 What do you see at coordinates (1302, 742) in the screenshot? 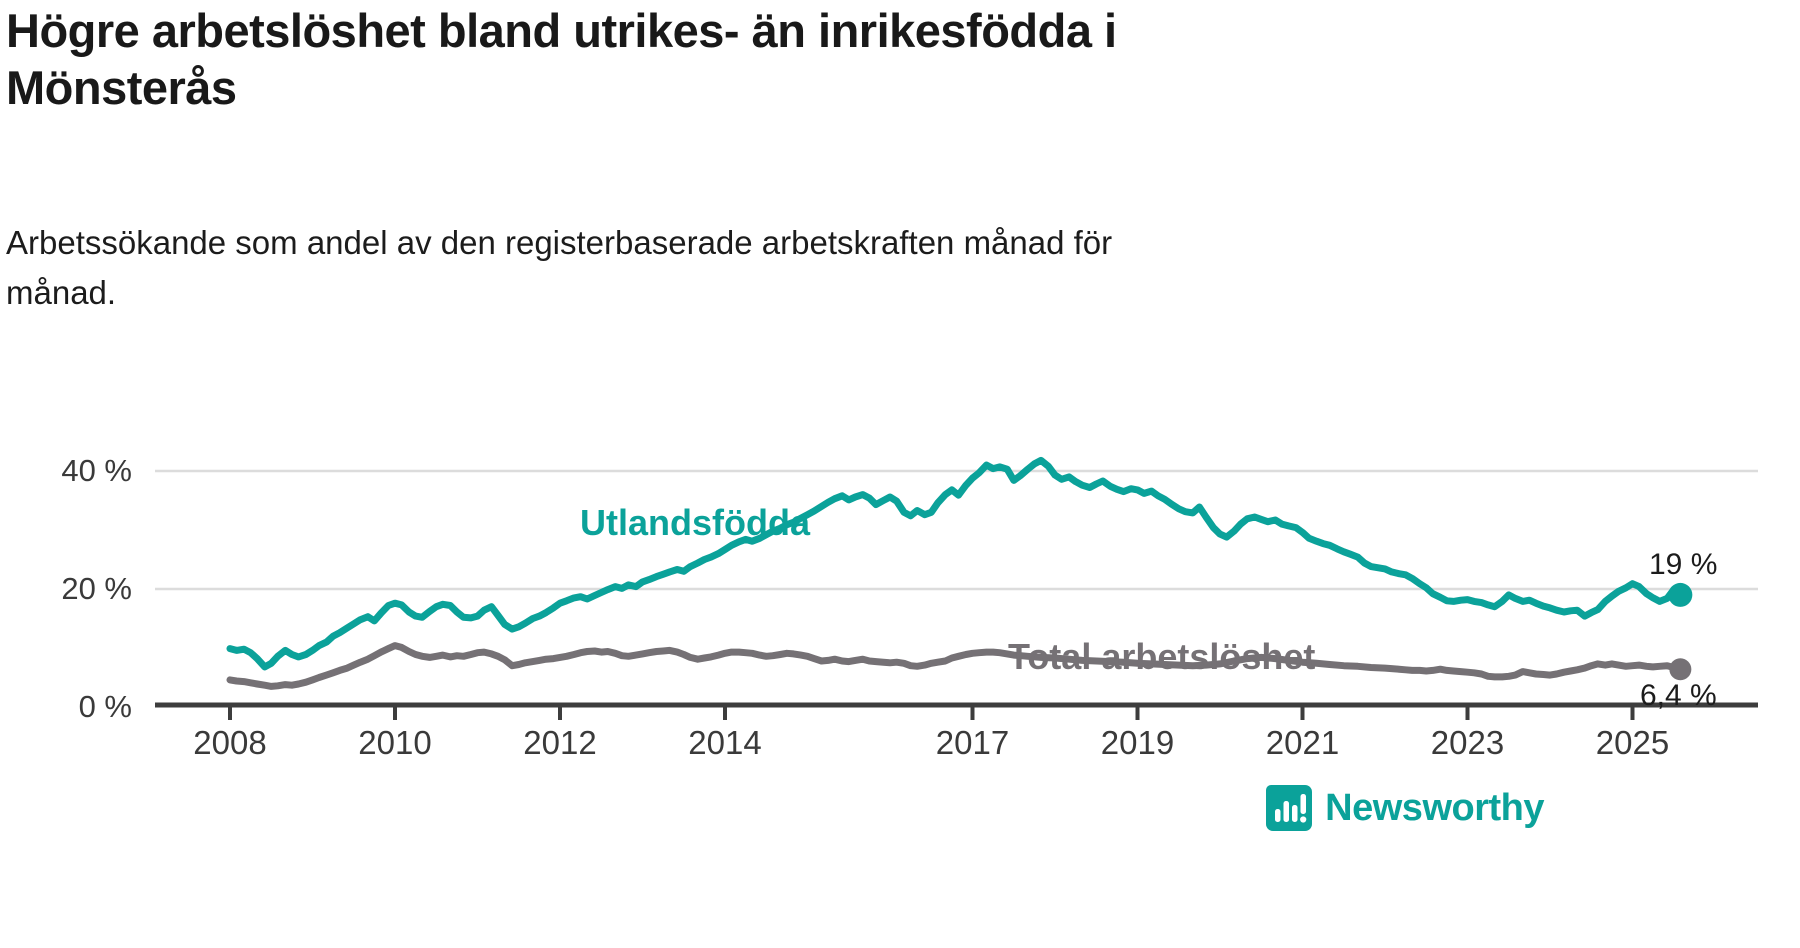
I see `x-tick-label: 2021` at bounding box center [1302, 742].